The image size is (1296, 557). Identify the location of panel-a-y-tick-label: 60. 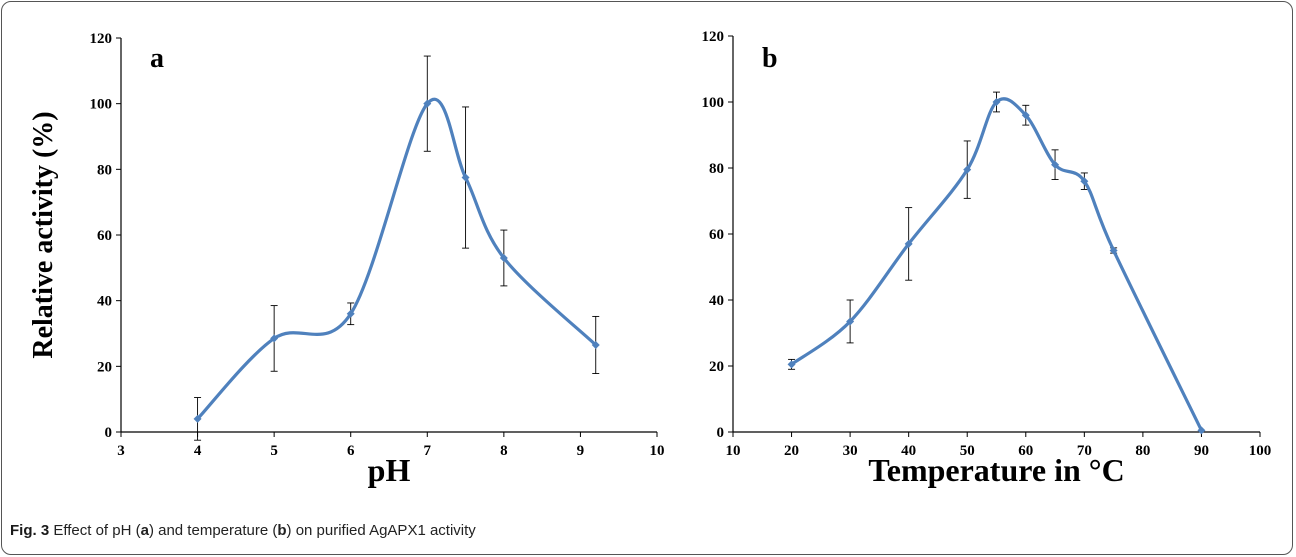
(104, 236).